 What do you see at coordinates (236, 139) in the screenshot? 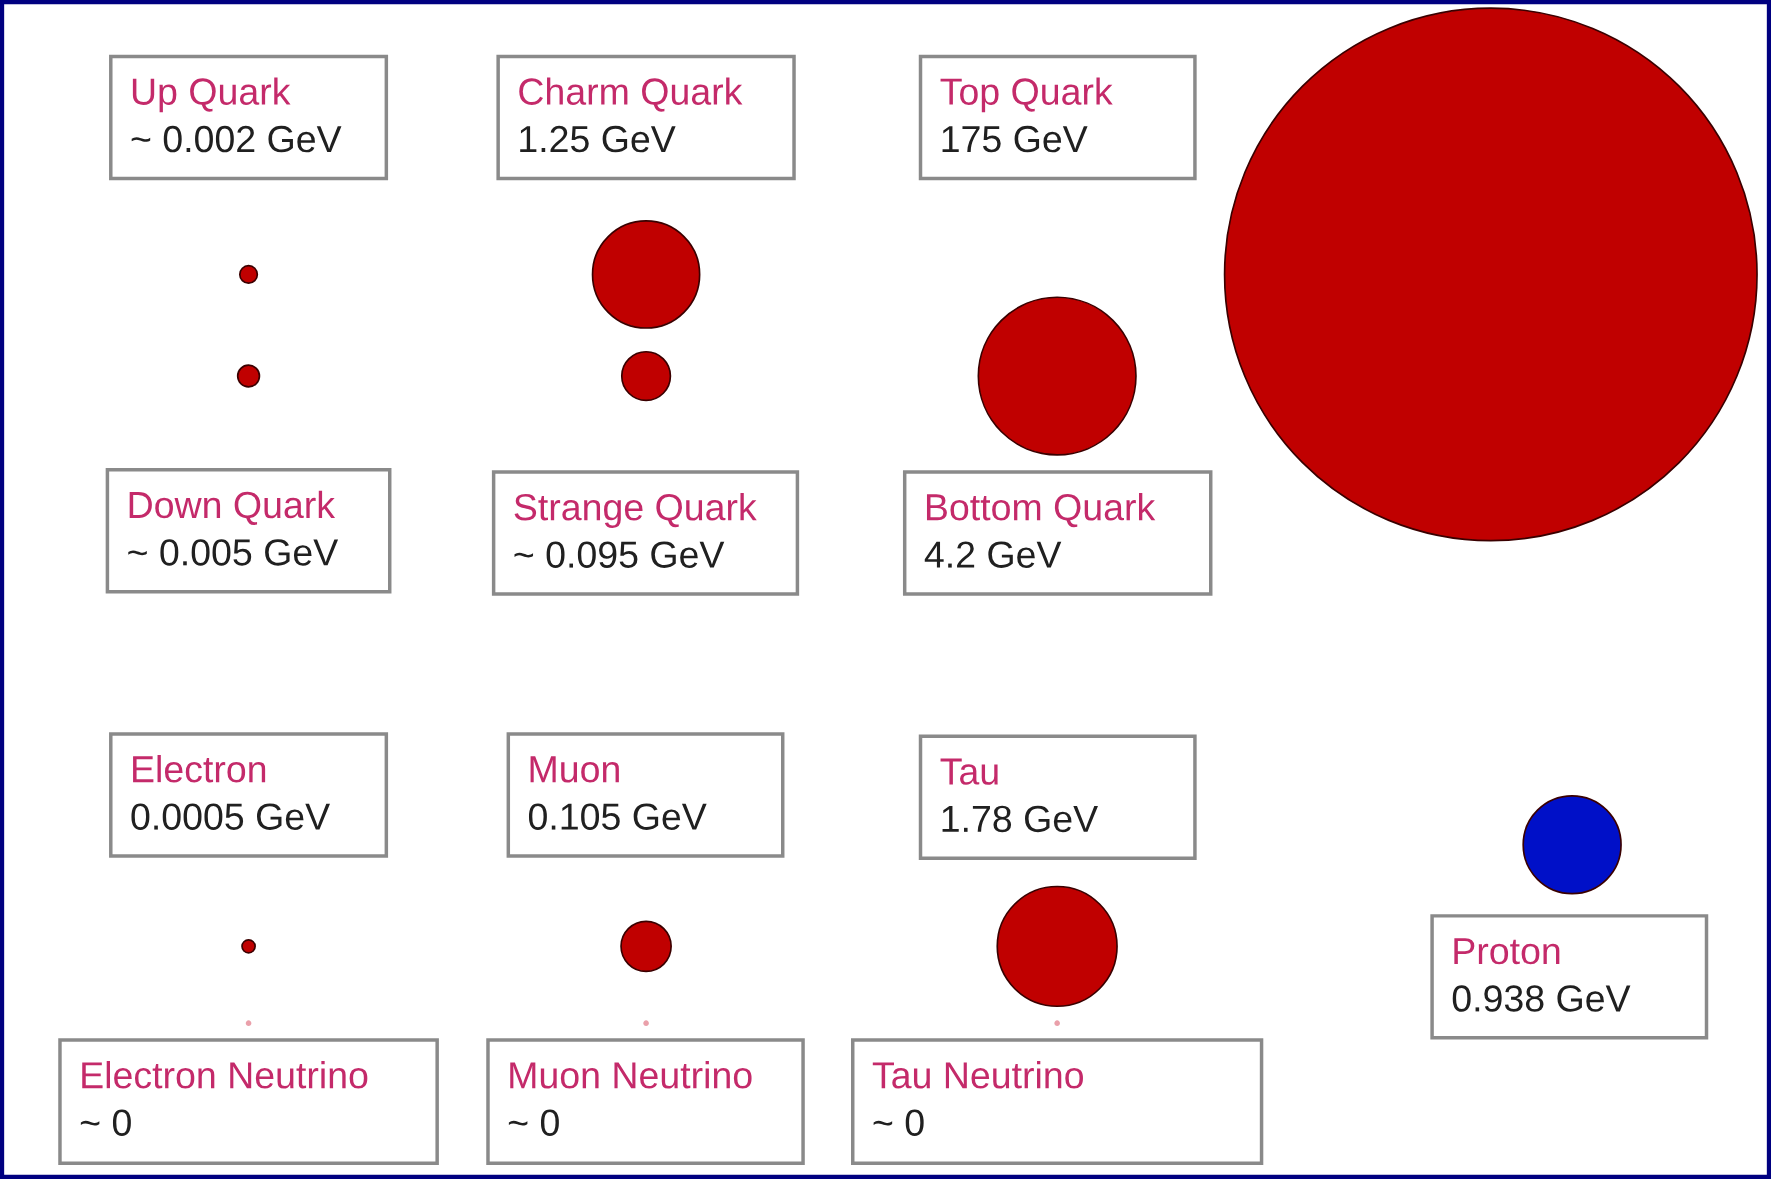
I see `data-label: ~ 0.002 GeV` at bounding box center [236, 139].